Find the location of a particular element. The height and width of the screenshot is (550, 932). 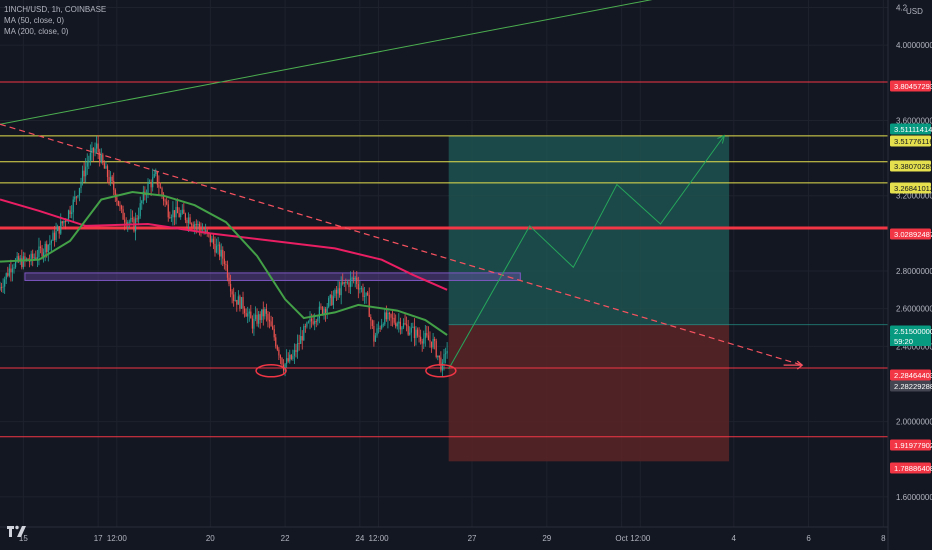

price-tick-label: 1.60000000 is located at coordinates (914, 497).